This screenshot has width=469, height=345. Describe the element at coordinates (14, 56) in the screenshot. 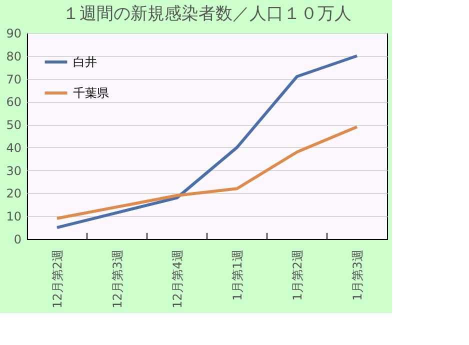

I see `y-tick-label: 80` at that location.